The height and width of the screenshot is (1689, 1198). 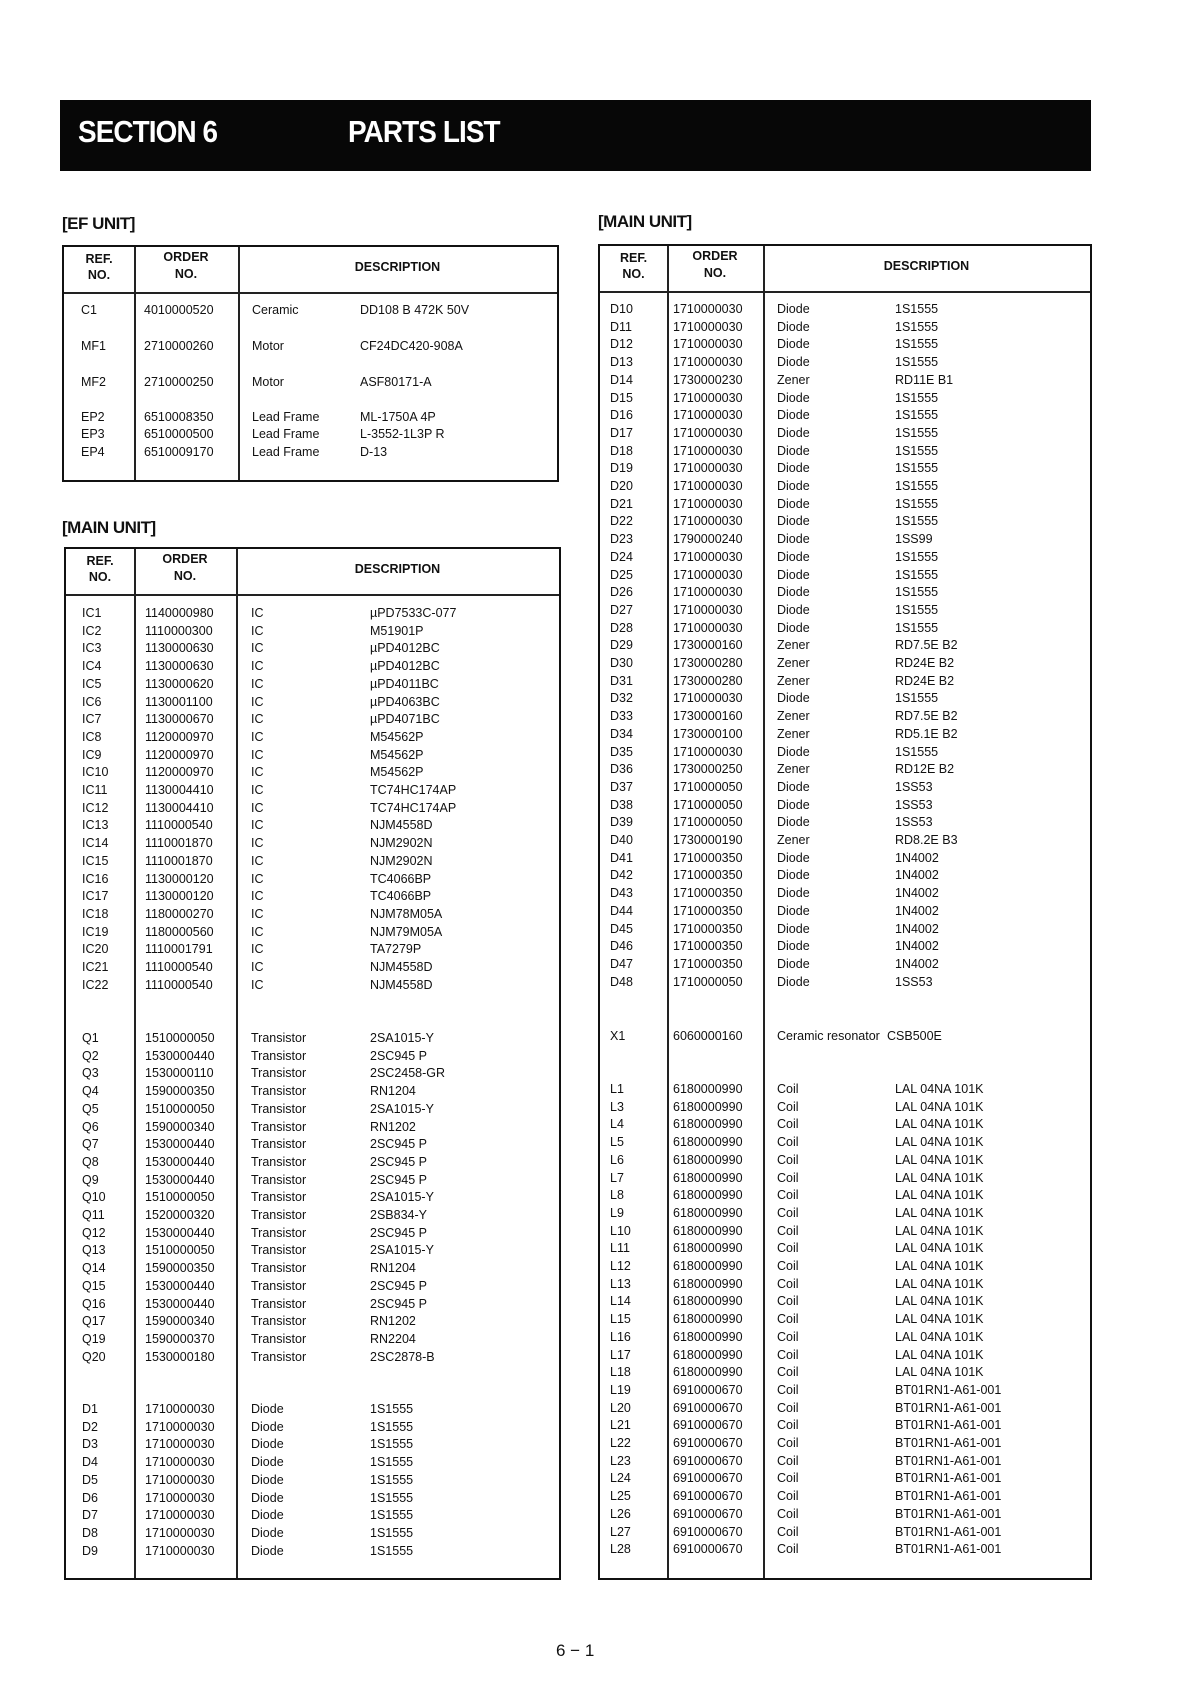 What do you see at coordinates (621, 503) in the screenshot?
I see `ref-no: D21` at bounding box center [621, 503].